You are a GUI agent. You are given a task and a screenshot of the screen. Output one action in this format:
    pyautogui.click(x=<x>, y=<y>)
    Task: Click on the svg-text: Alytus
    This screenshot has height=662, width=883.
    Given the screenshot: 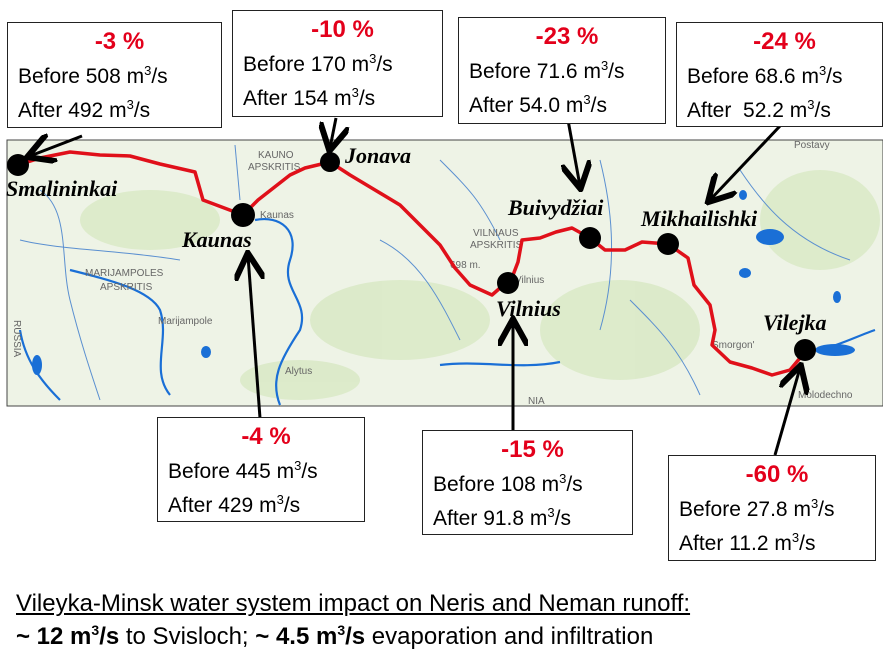 What is the action you would take?
    pyautogui.click(x=298, y=371)
    